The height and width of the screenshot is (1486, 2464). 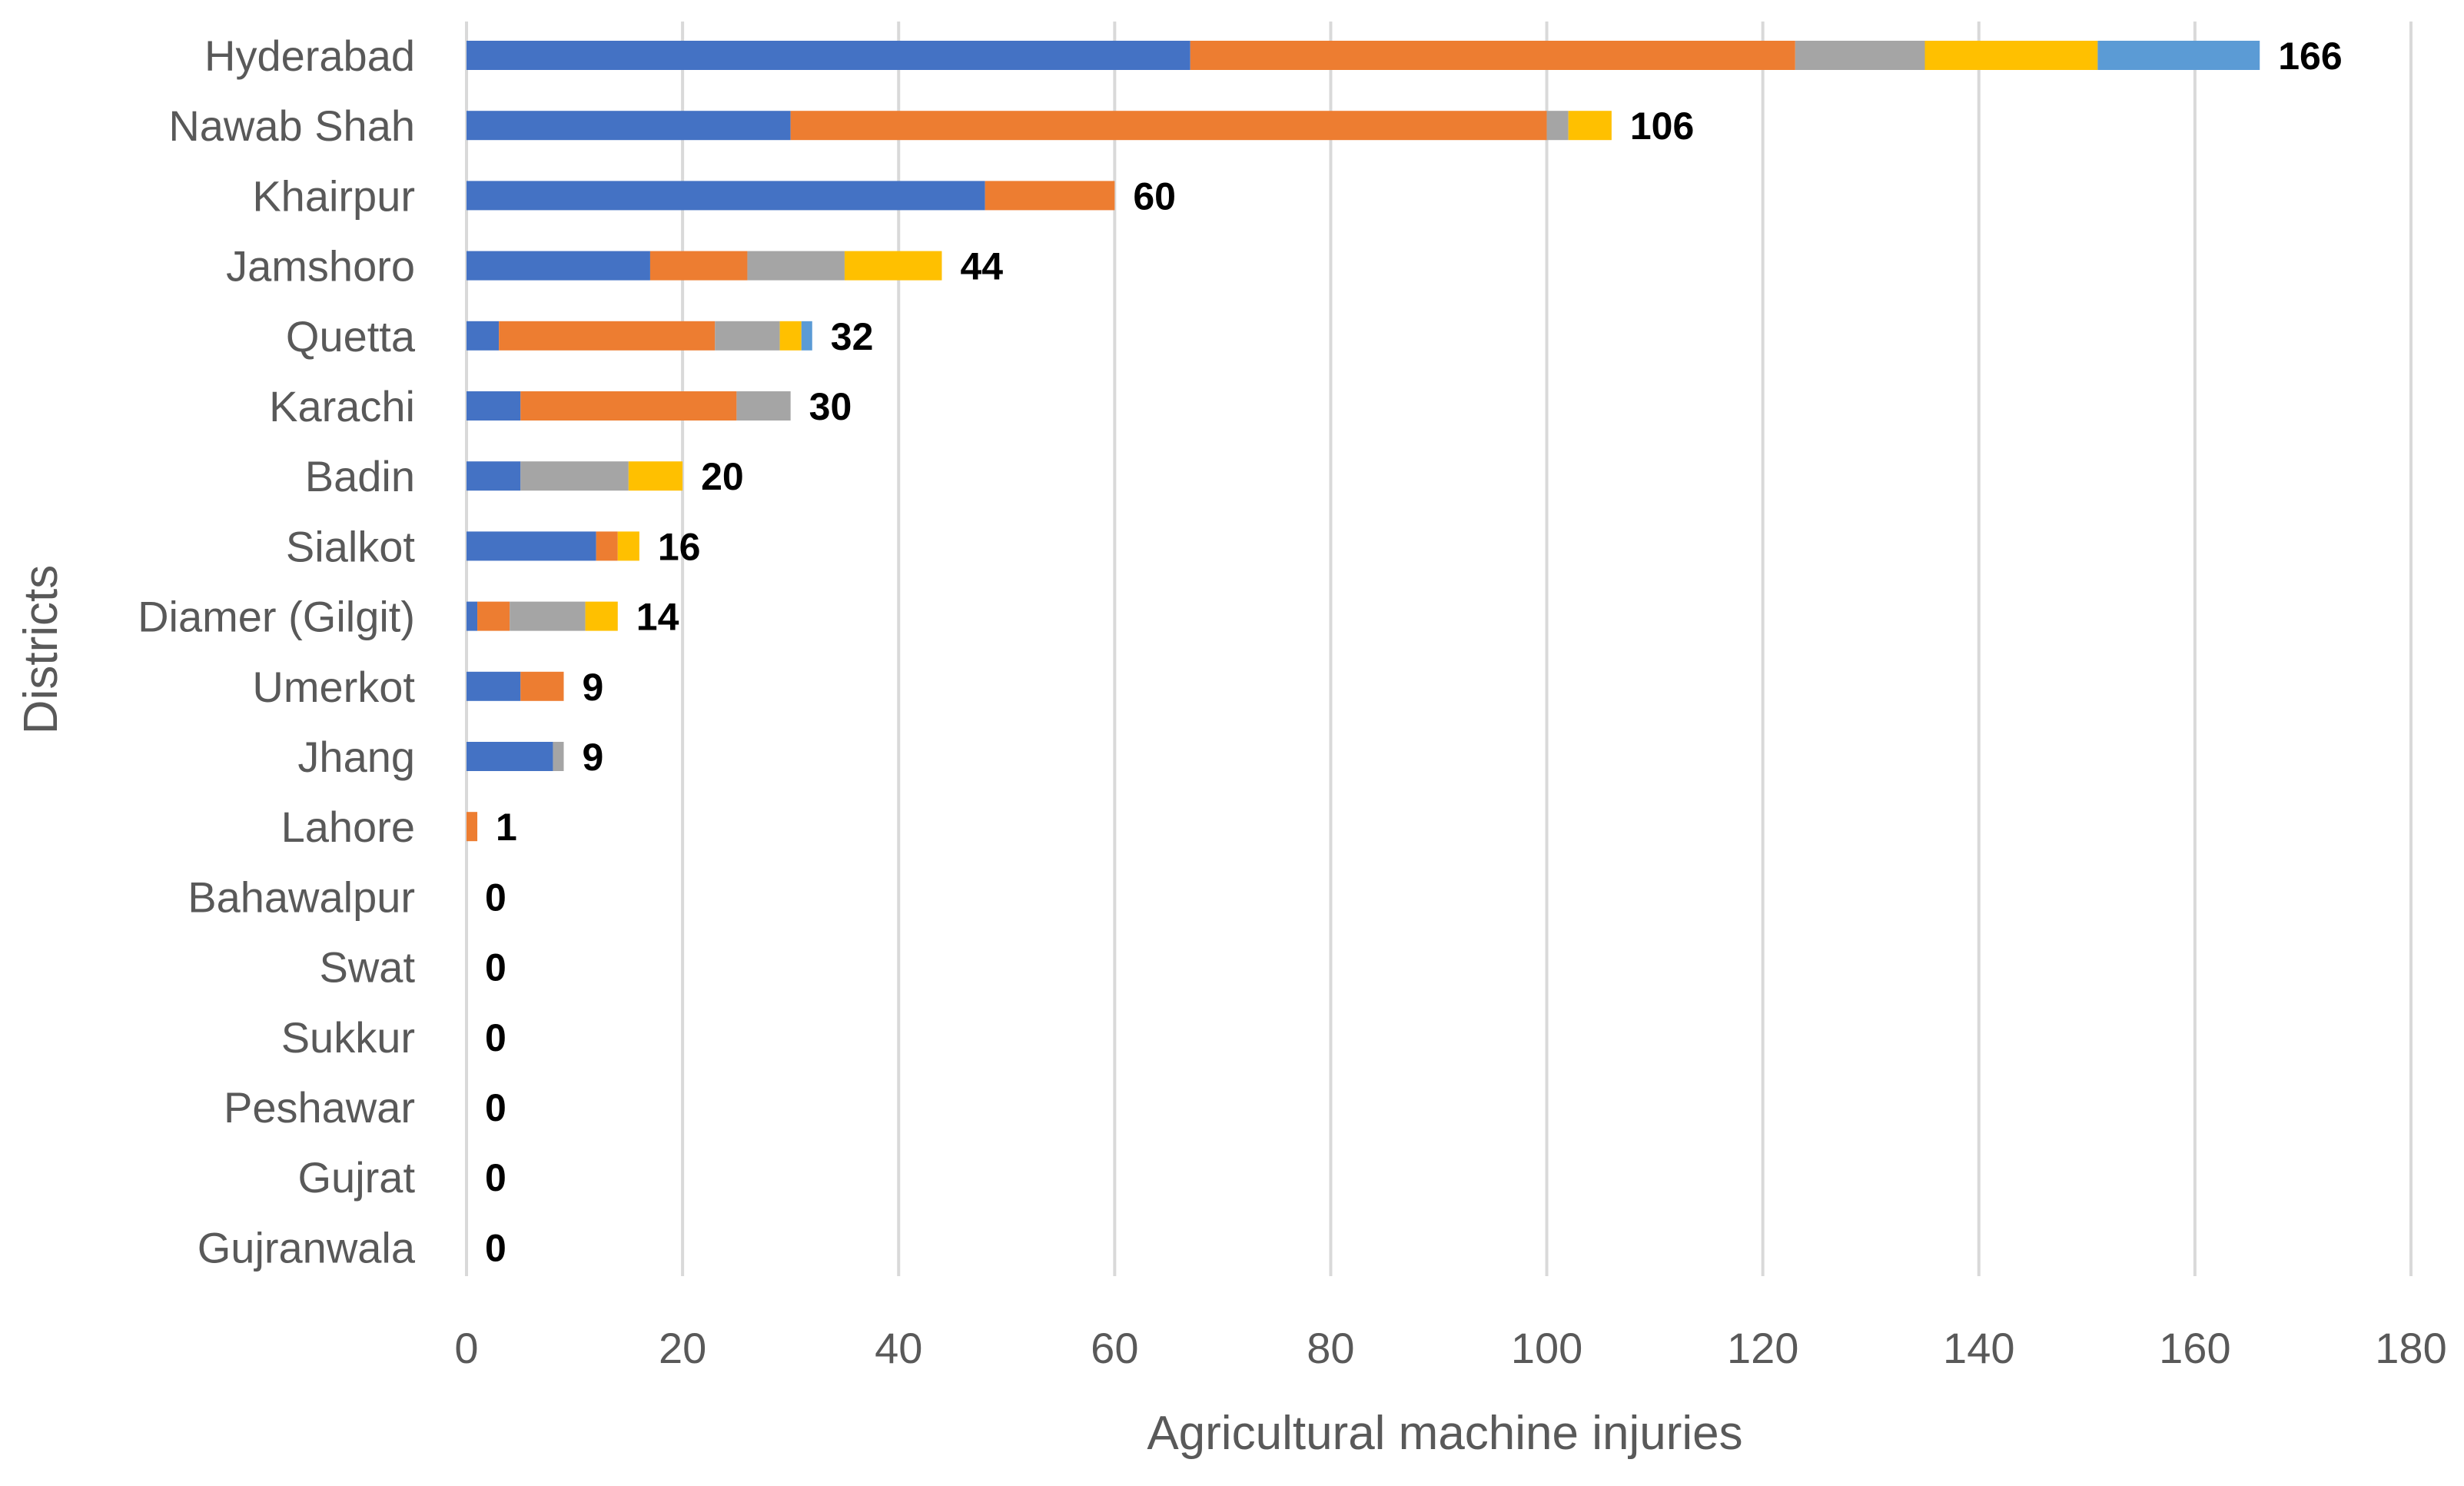 I want to click on total-label: 60, so click(x=1154, y=196).